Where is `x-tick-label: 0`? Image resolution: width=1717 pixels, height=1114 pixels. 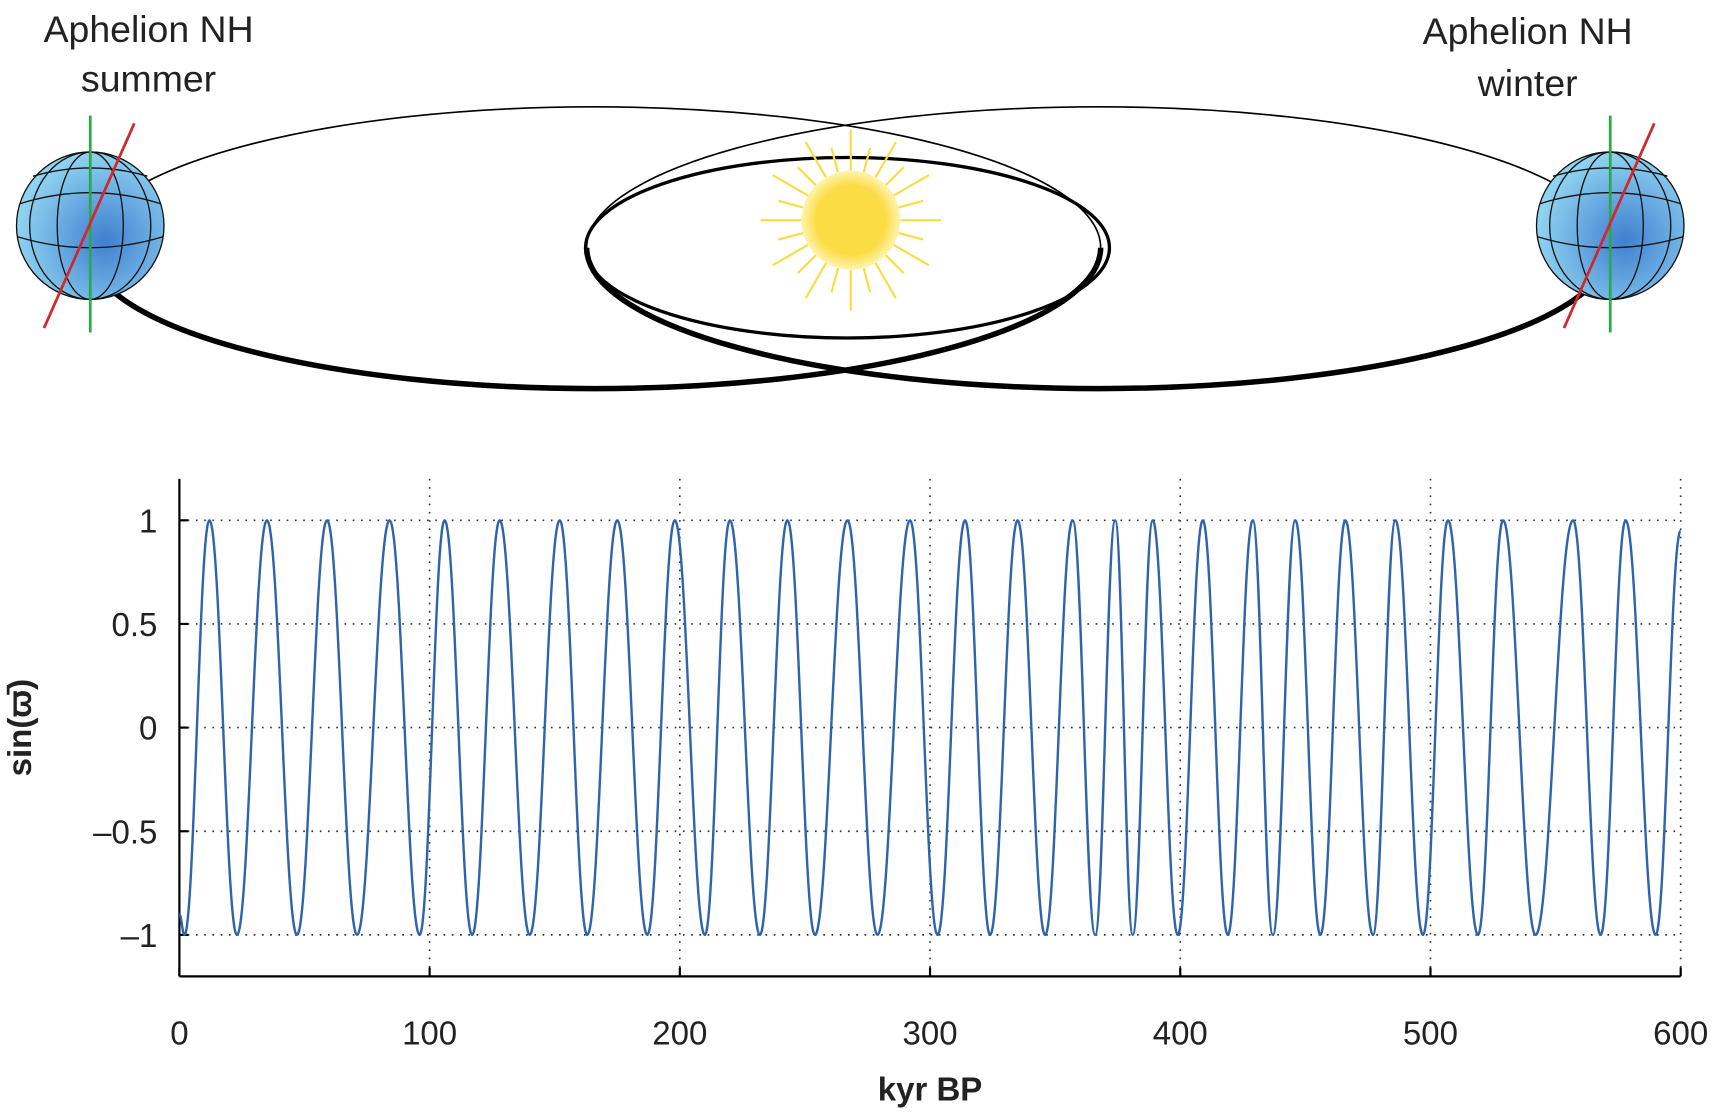 x-tick-label: 0 is located at coordinates (179, 1033).